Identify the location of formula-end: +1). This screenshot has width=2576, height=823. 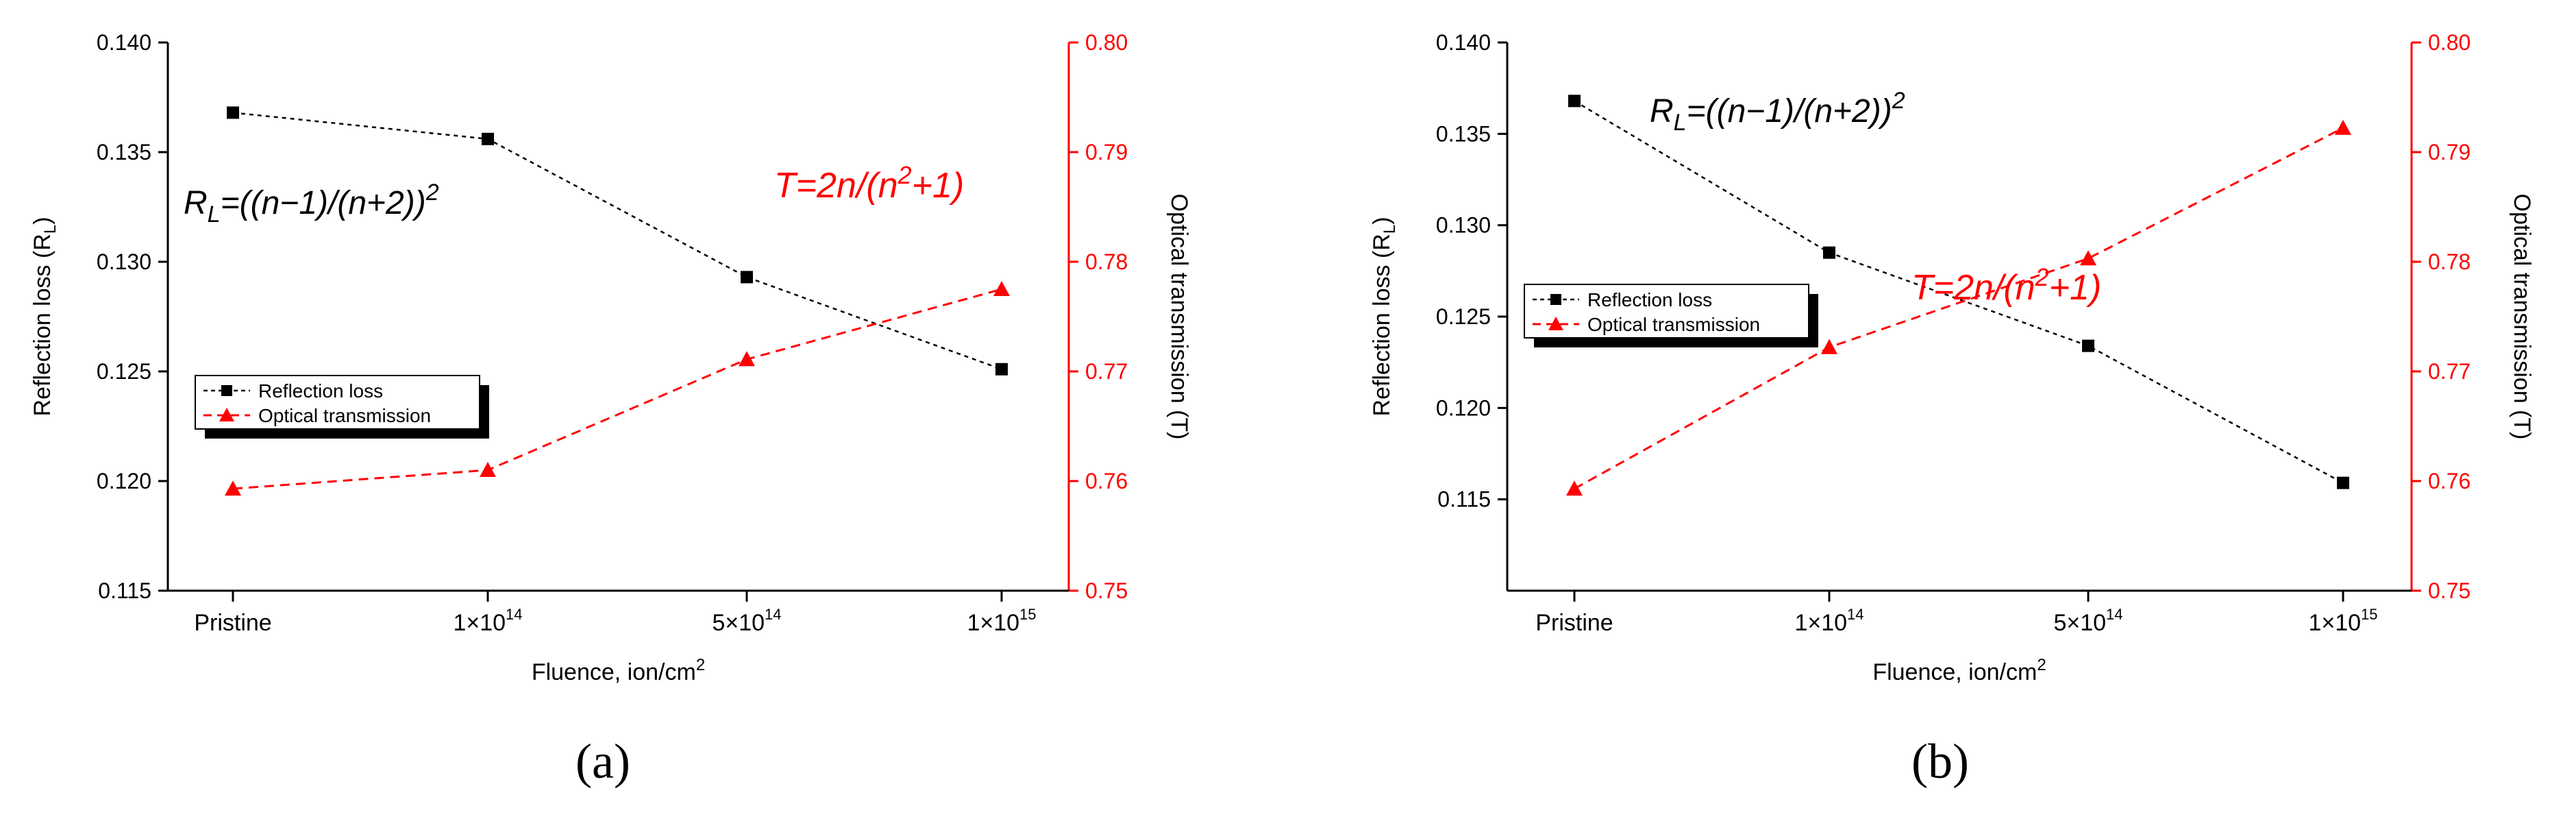
(938, 186).